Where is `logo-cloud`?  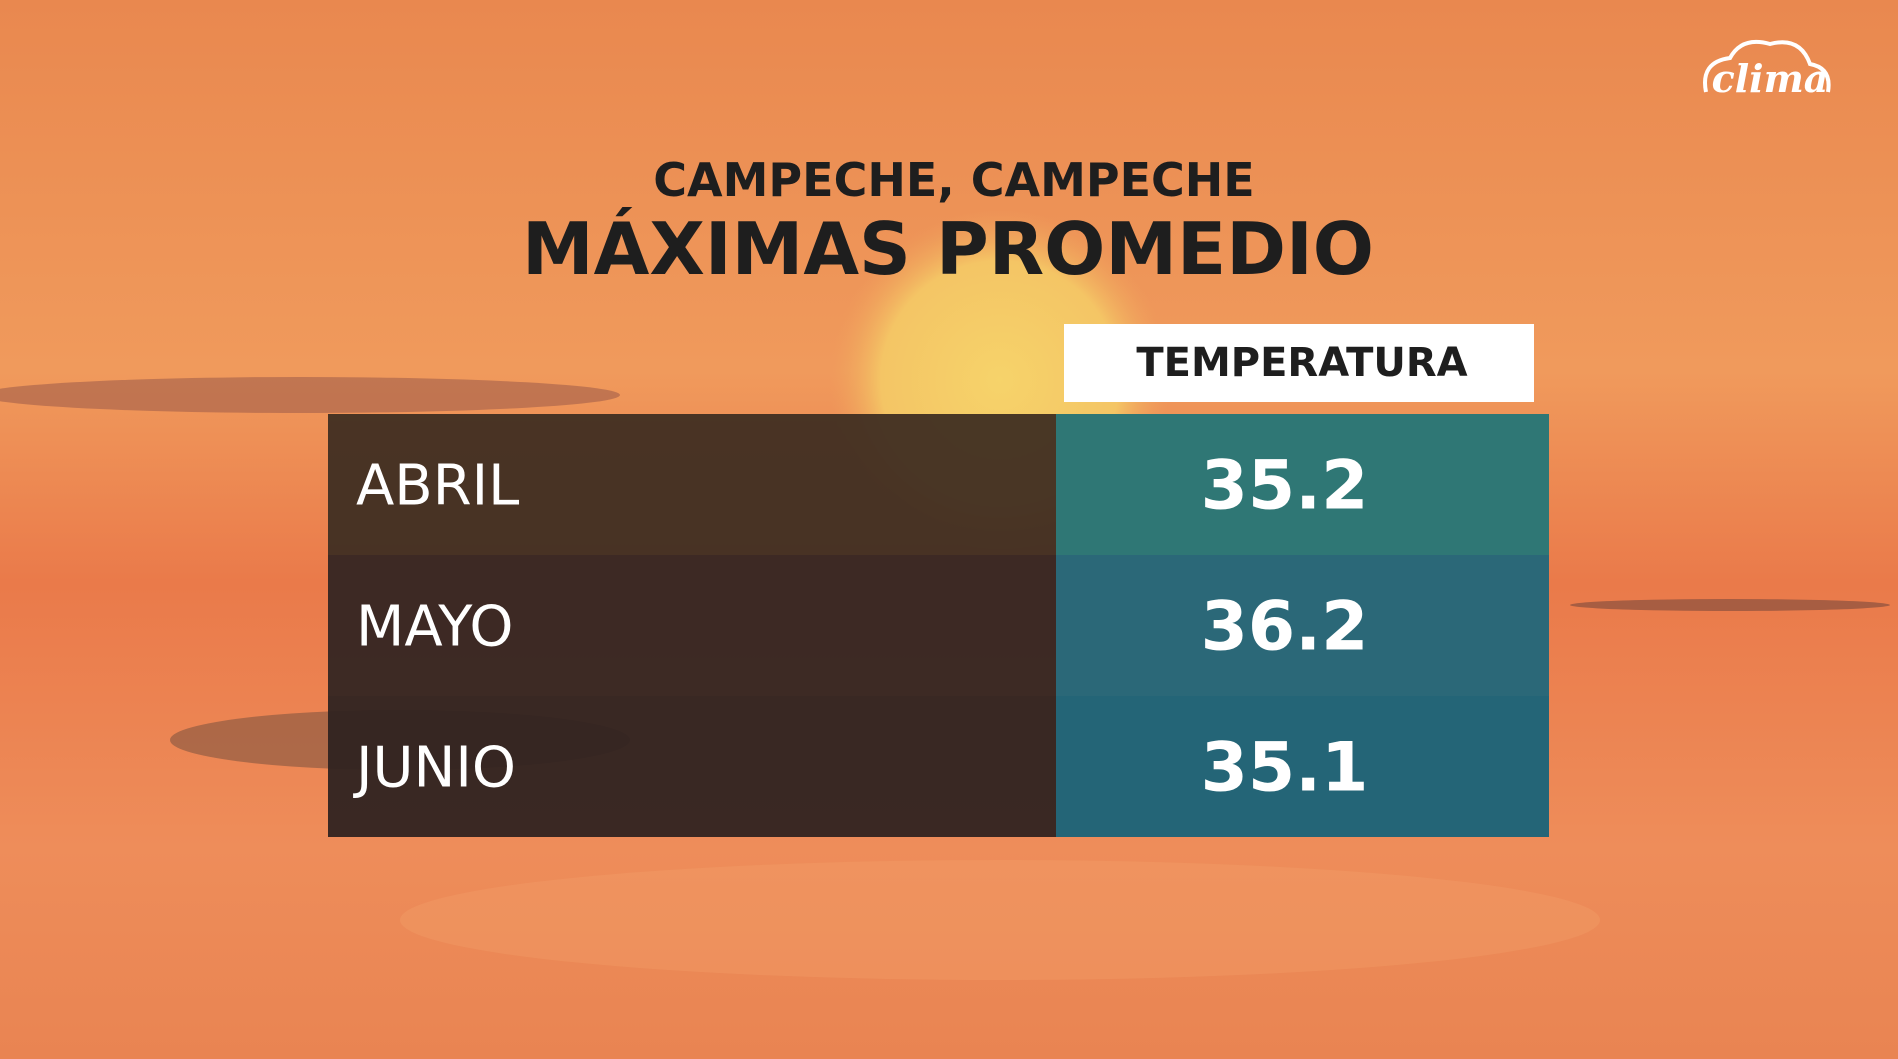
logo-cloud is located at coordinates (1767, 66).